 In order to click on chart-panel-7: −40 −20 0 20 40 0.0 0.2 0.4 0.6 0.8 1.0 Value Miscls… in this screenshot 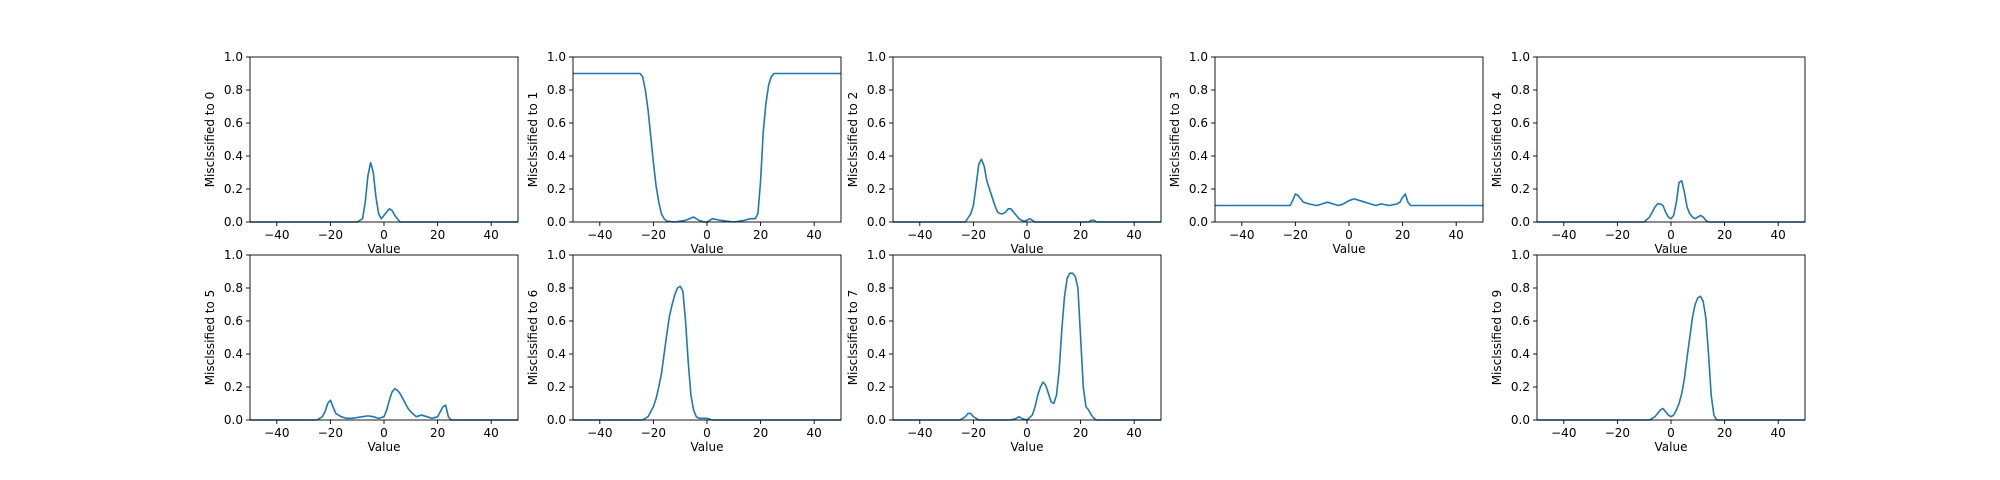, I will do `click(1004, 351)`.